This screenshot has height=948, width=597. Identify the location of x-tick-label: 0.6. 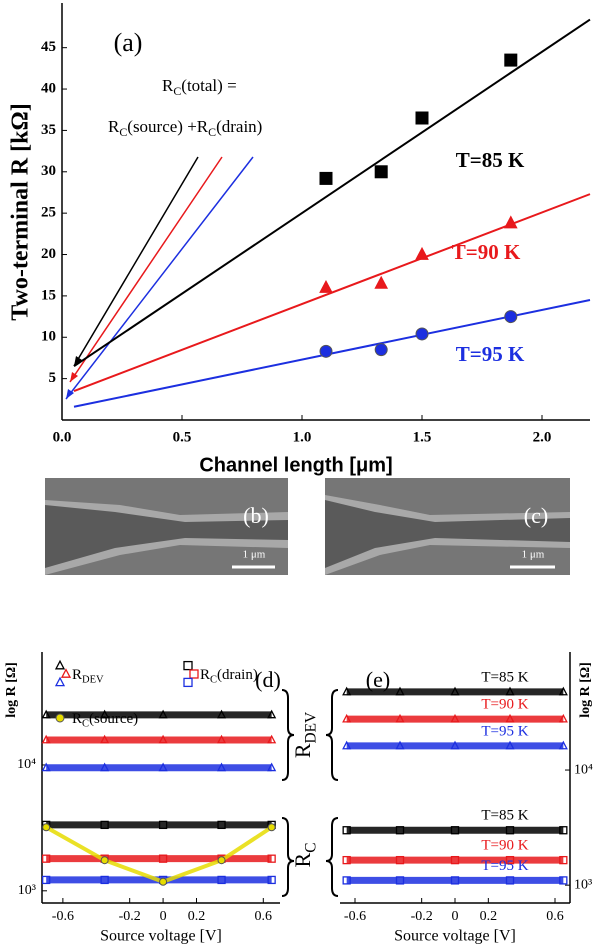
(264, 916).